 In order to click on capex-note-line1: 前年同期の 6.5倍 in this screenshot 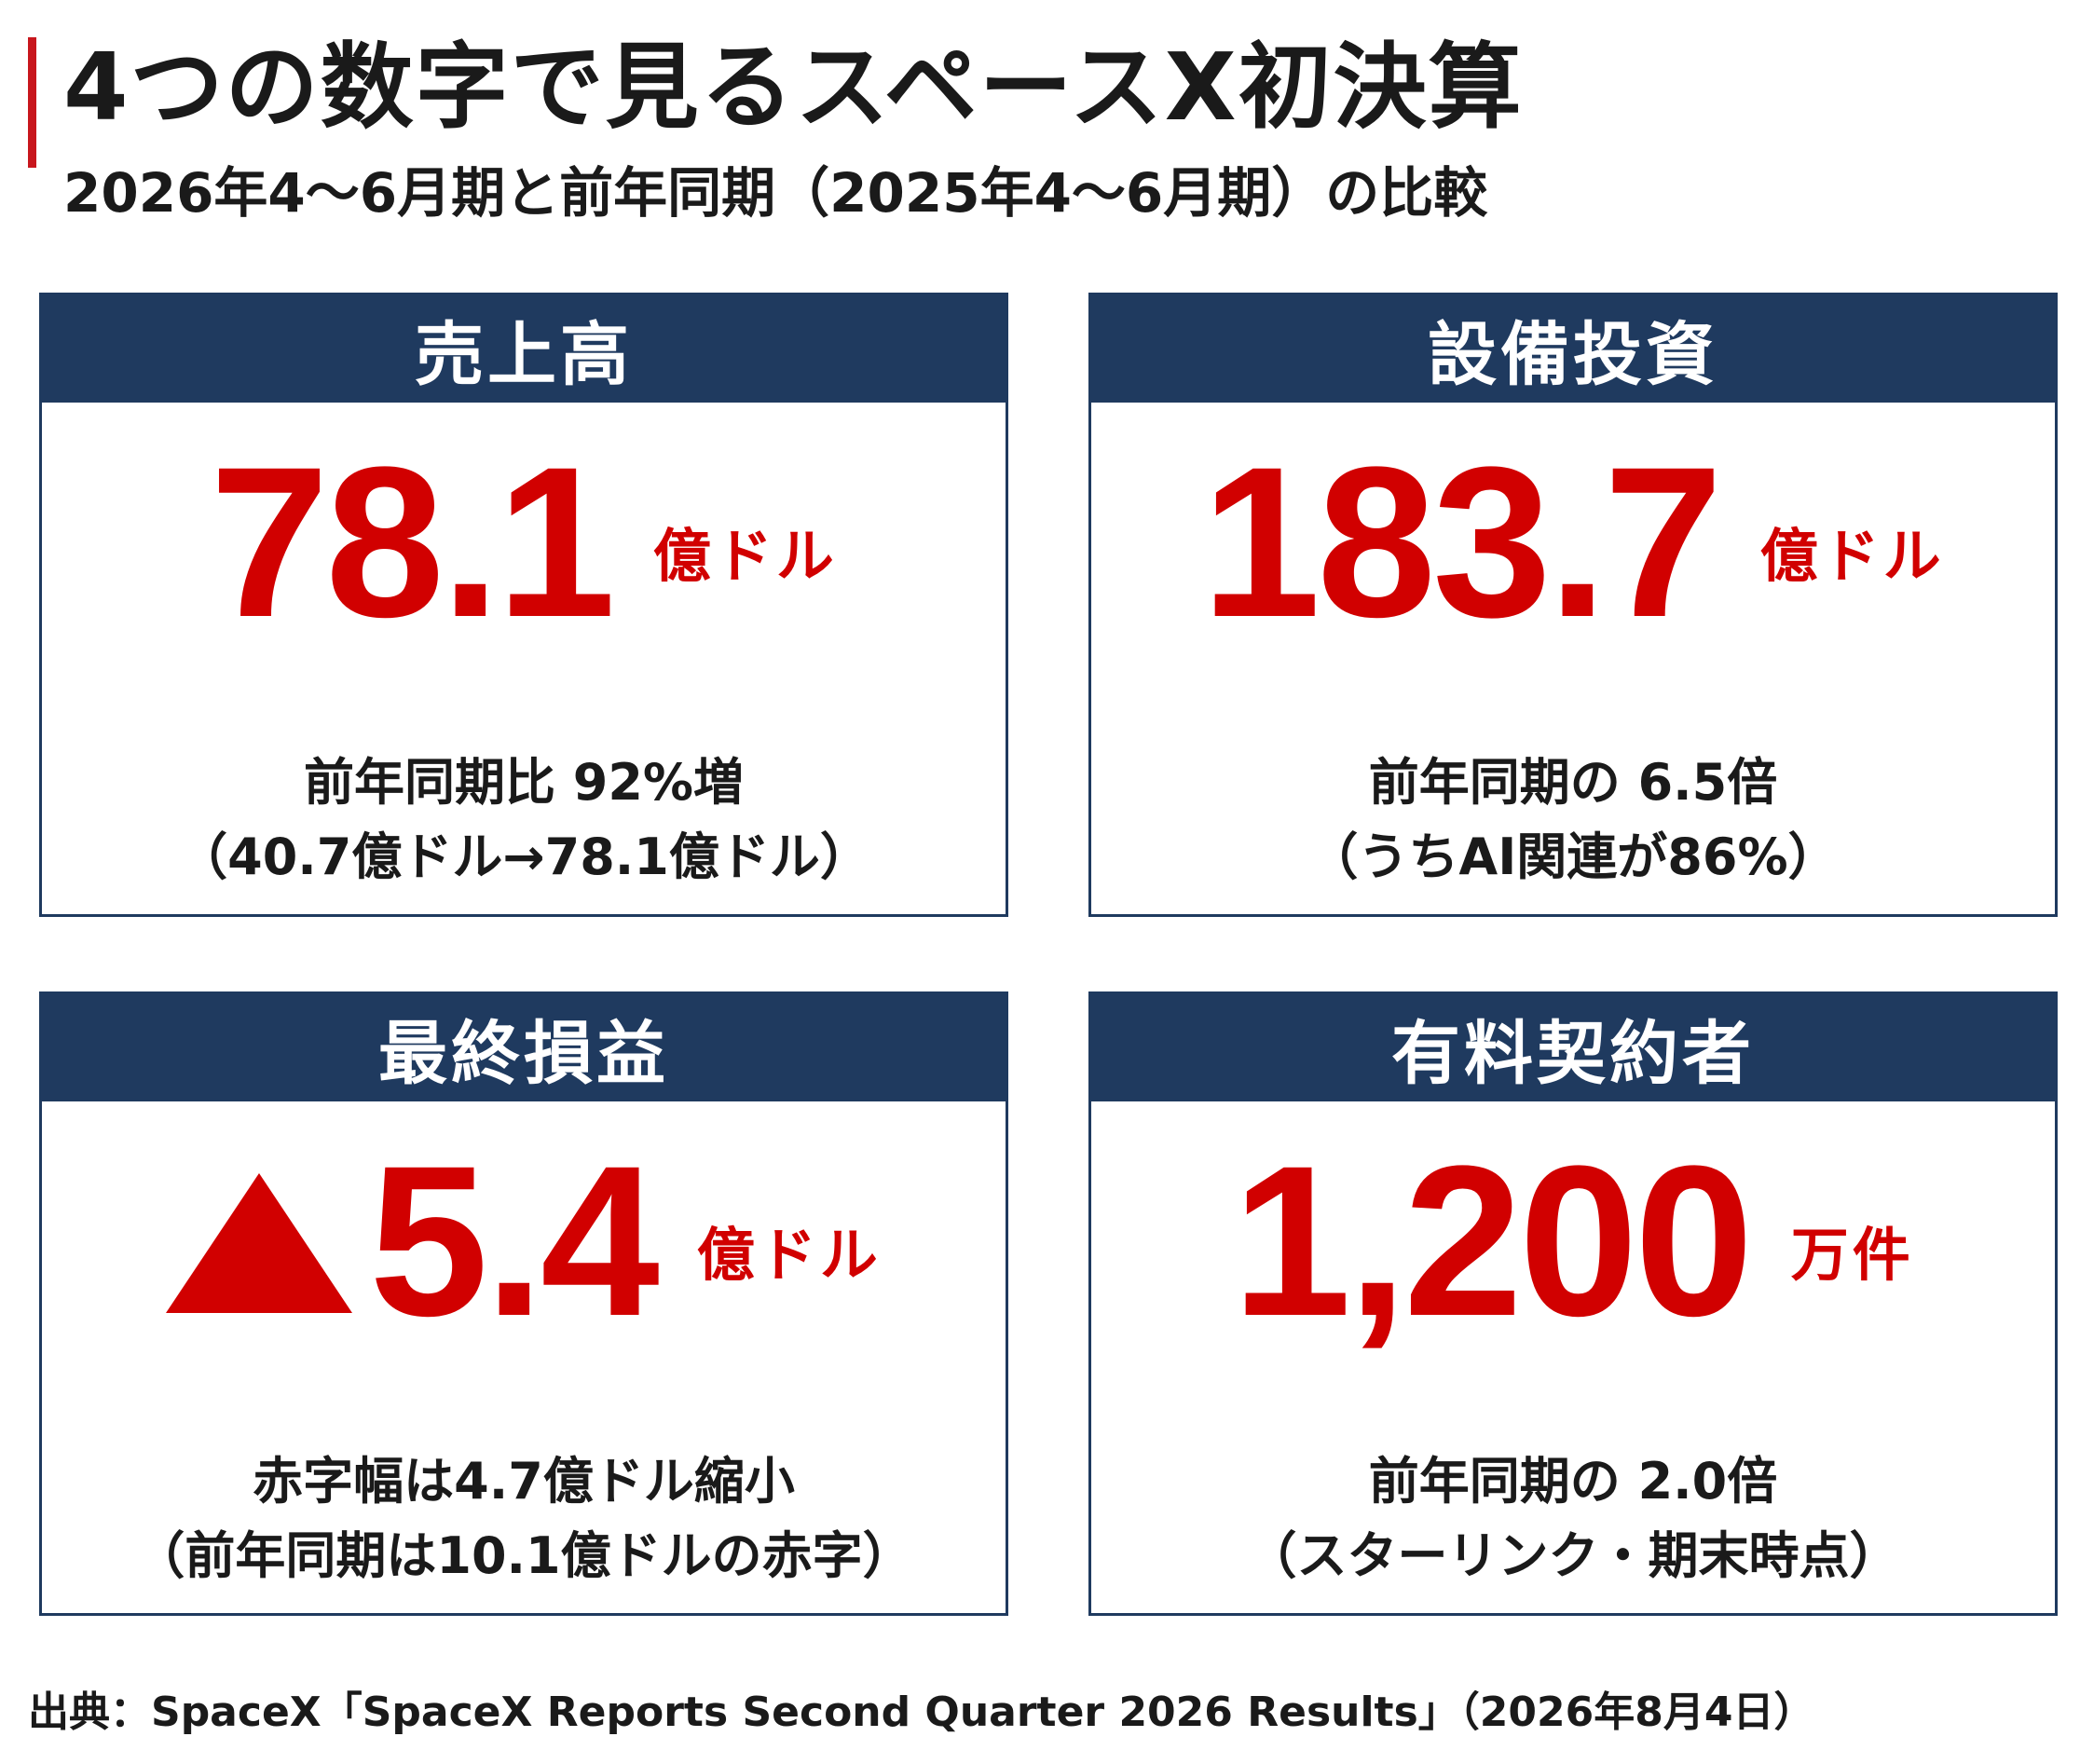, I will do `click(1573, 782)`.